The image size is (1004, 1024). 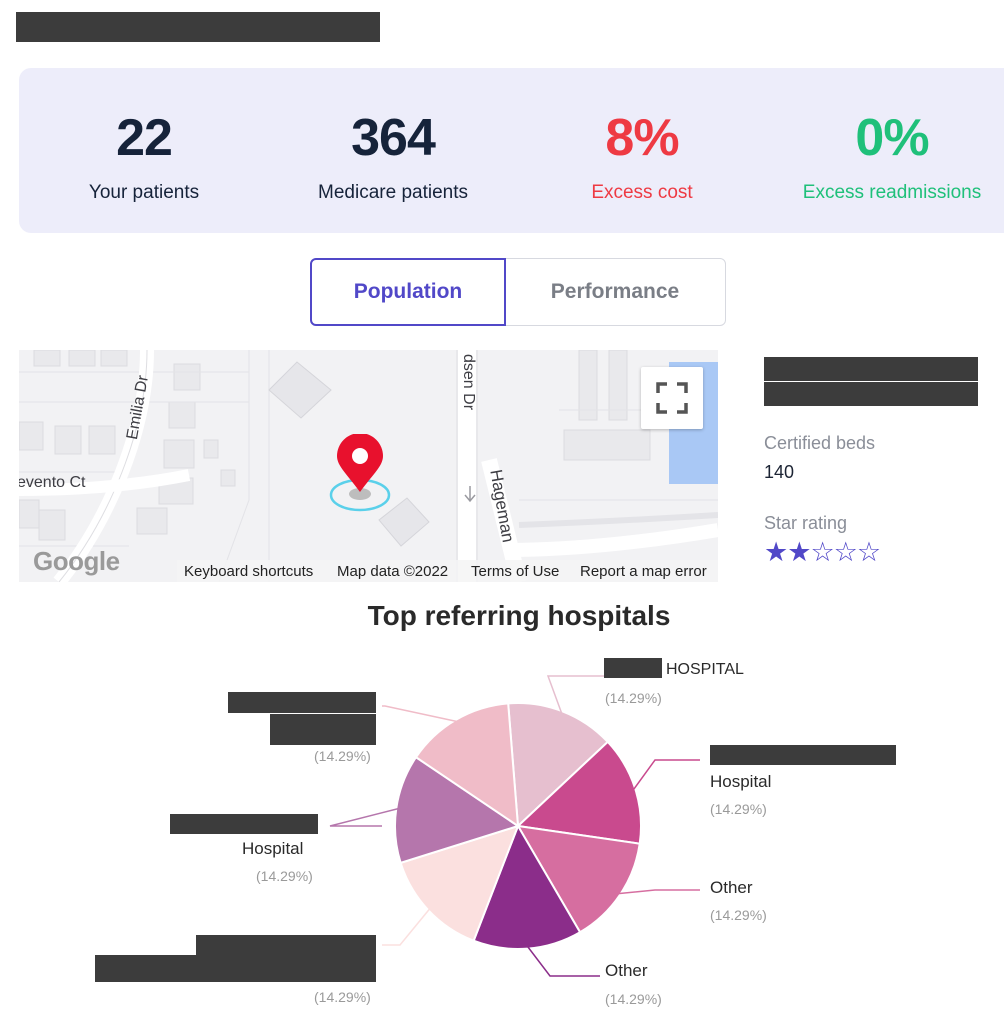 What do you see at coordinates (144, 138) in the screenshot?
I see `stat-value: 22` at bounding box center [144, 138].